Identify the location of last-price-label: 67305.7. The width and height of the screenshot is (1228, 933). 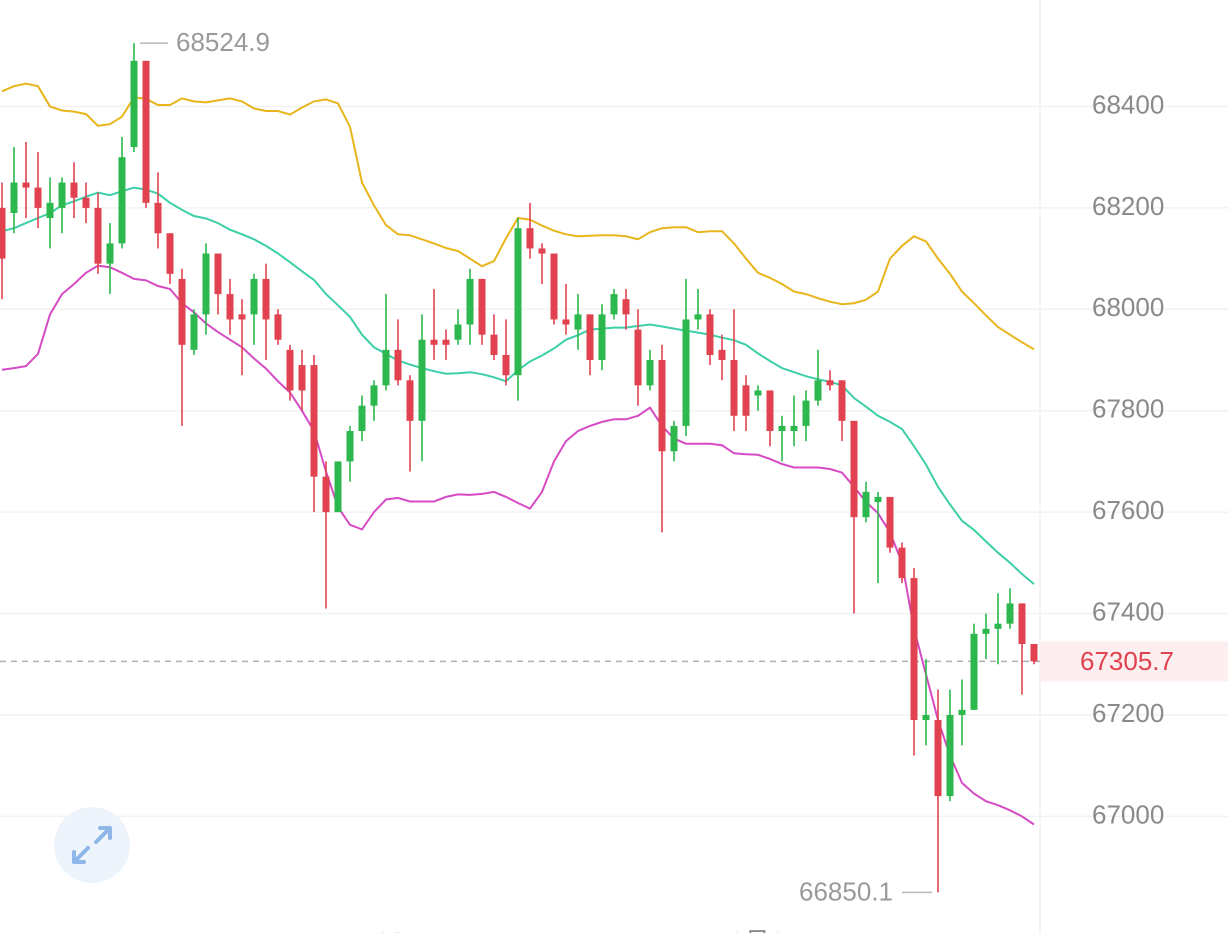
(1127, 661).